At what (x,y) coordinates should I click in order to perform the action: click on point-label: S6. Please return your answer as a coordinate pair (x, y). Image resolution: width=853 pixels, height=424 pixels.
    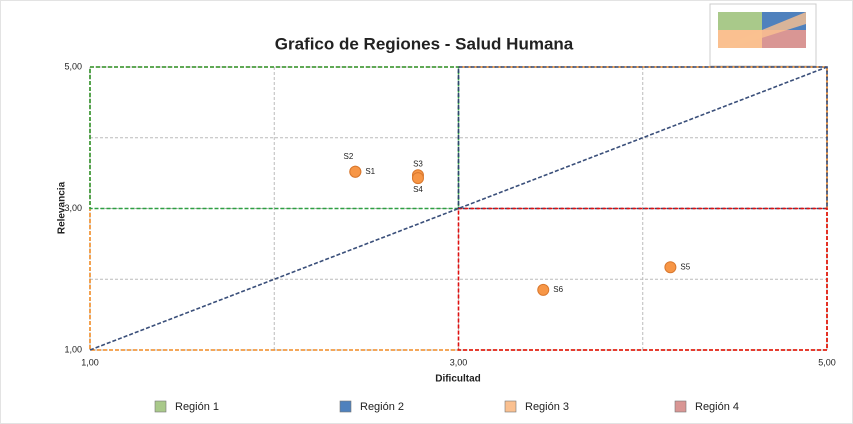
    Looking at the image, I should click on (558, 289).